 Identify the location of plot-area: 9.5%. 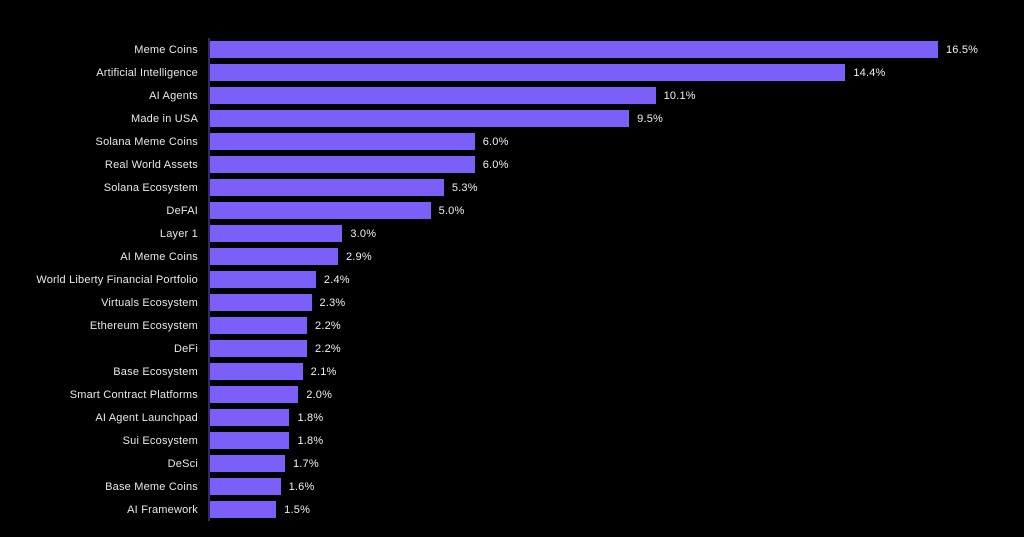
(616, 118).